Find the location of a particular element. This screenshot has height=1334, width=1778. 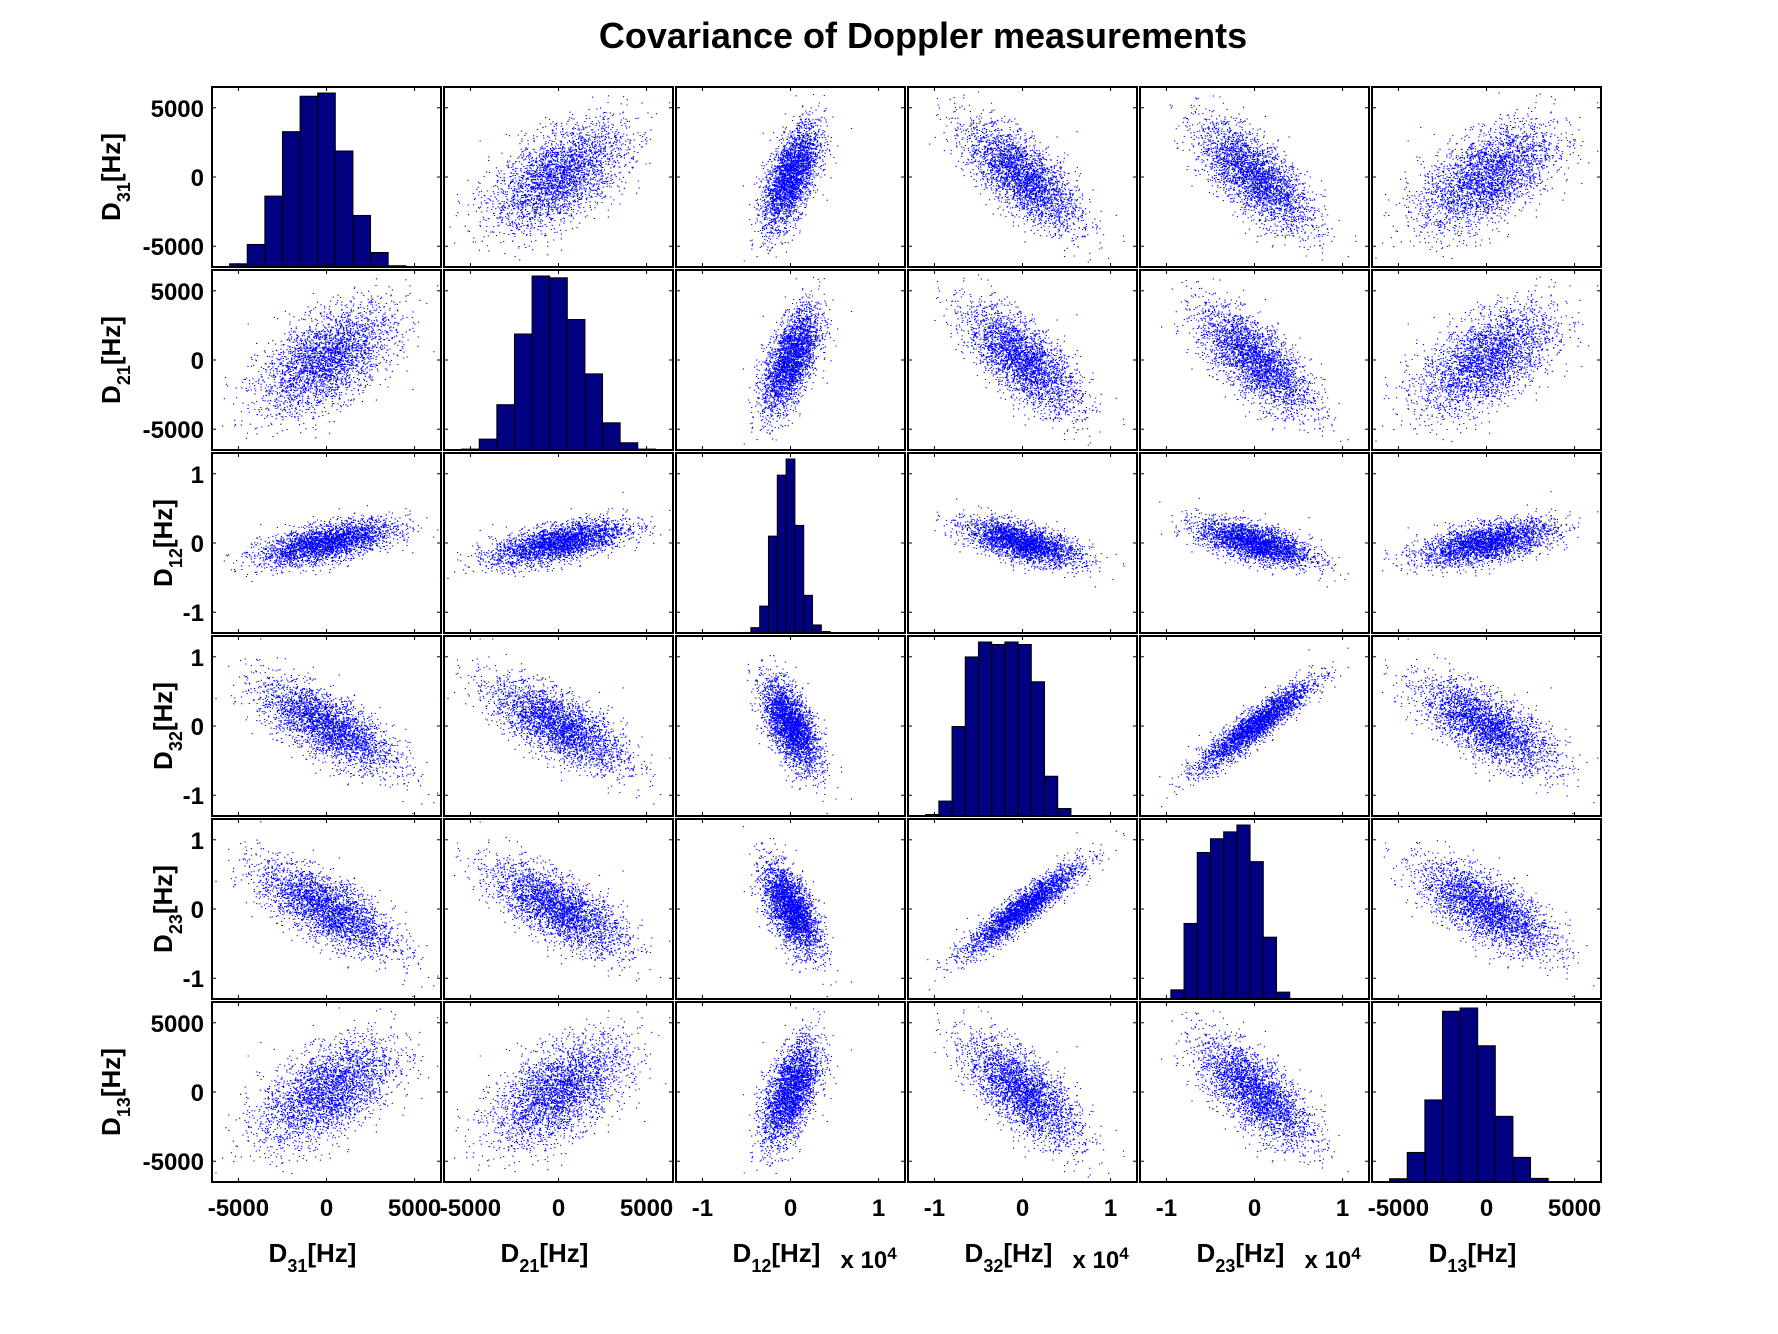

panel-r5-c1 is located at coordinates (326, 909).